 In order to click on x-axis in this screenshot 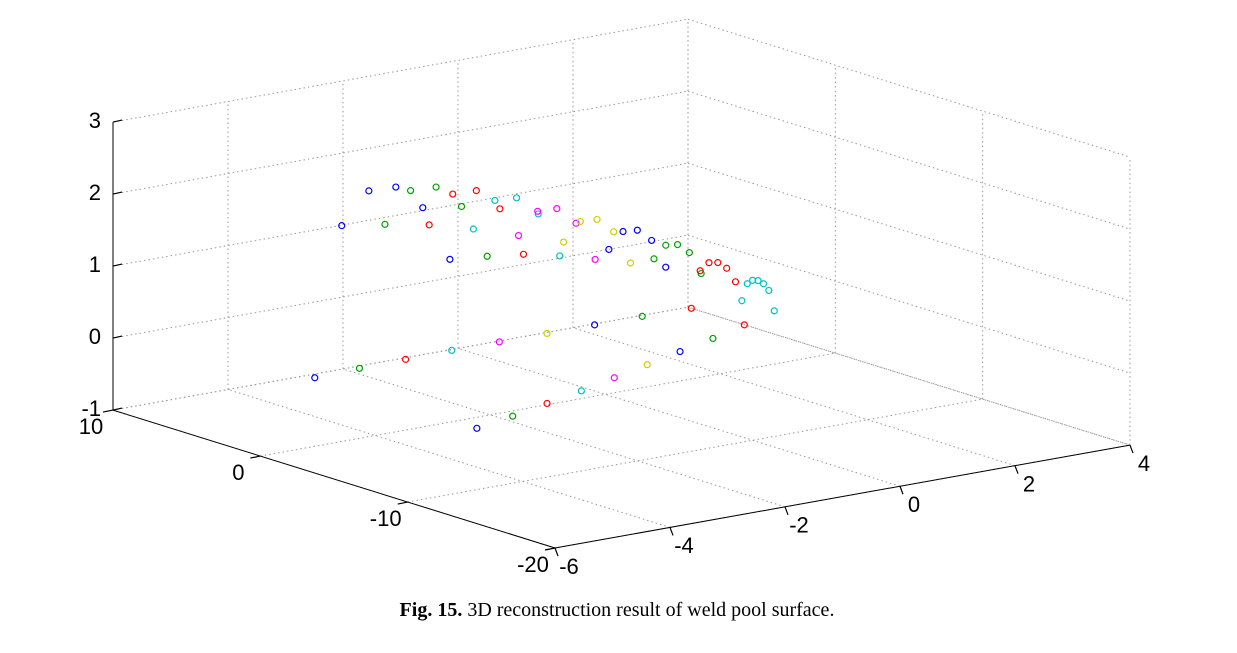, I will do `click(842, 496)`.